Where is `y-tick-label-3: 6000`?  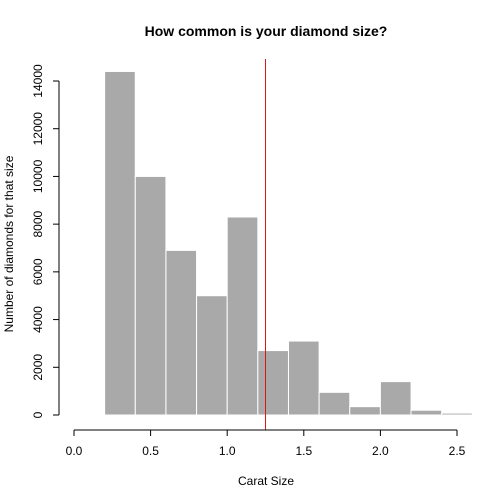
y-tick-label-3: 6000 is located at coordinates (38, 271).